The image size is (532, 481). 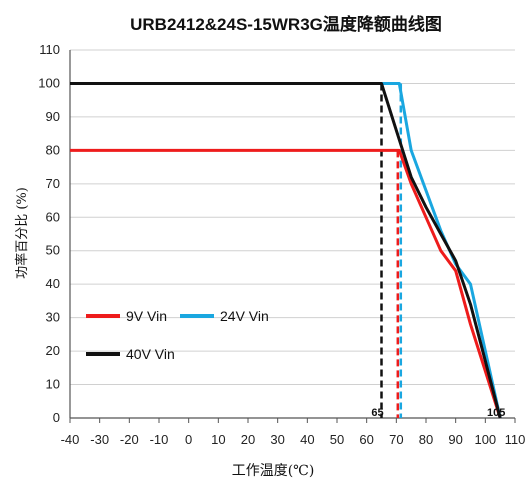 I want to click on x-tick-label: 90, so click(x=455, y=439).